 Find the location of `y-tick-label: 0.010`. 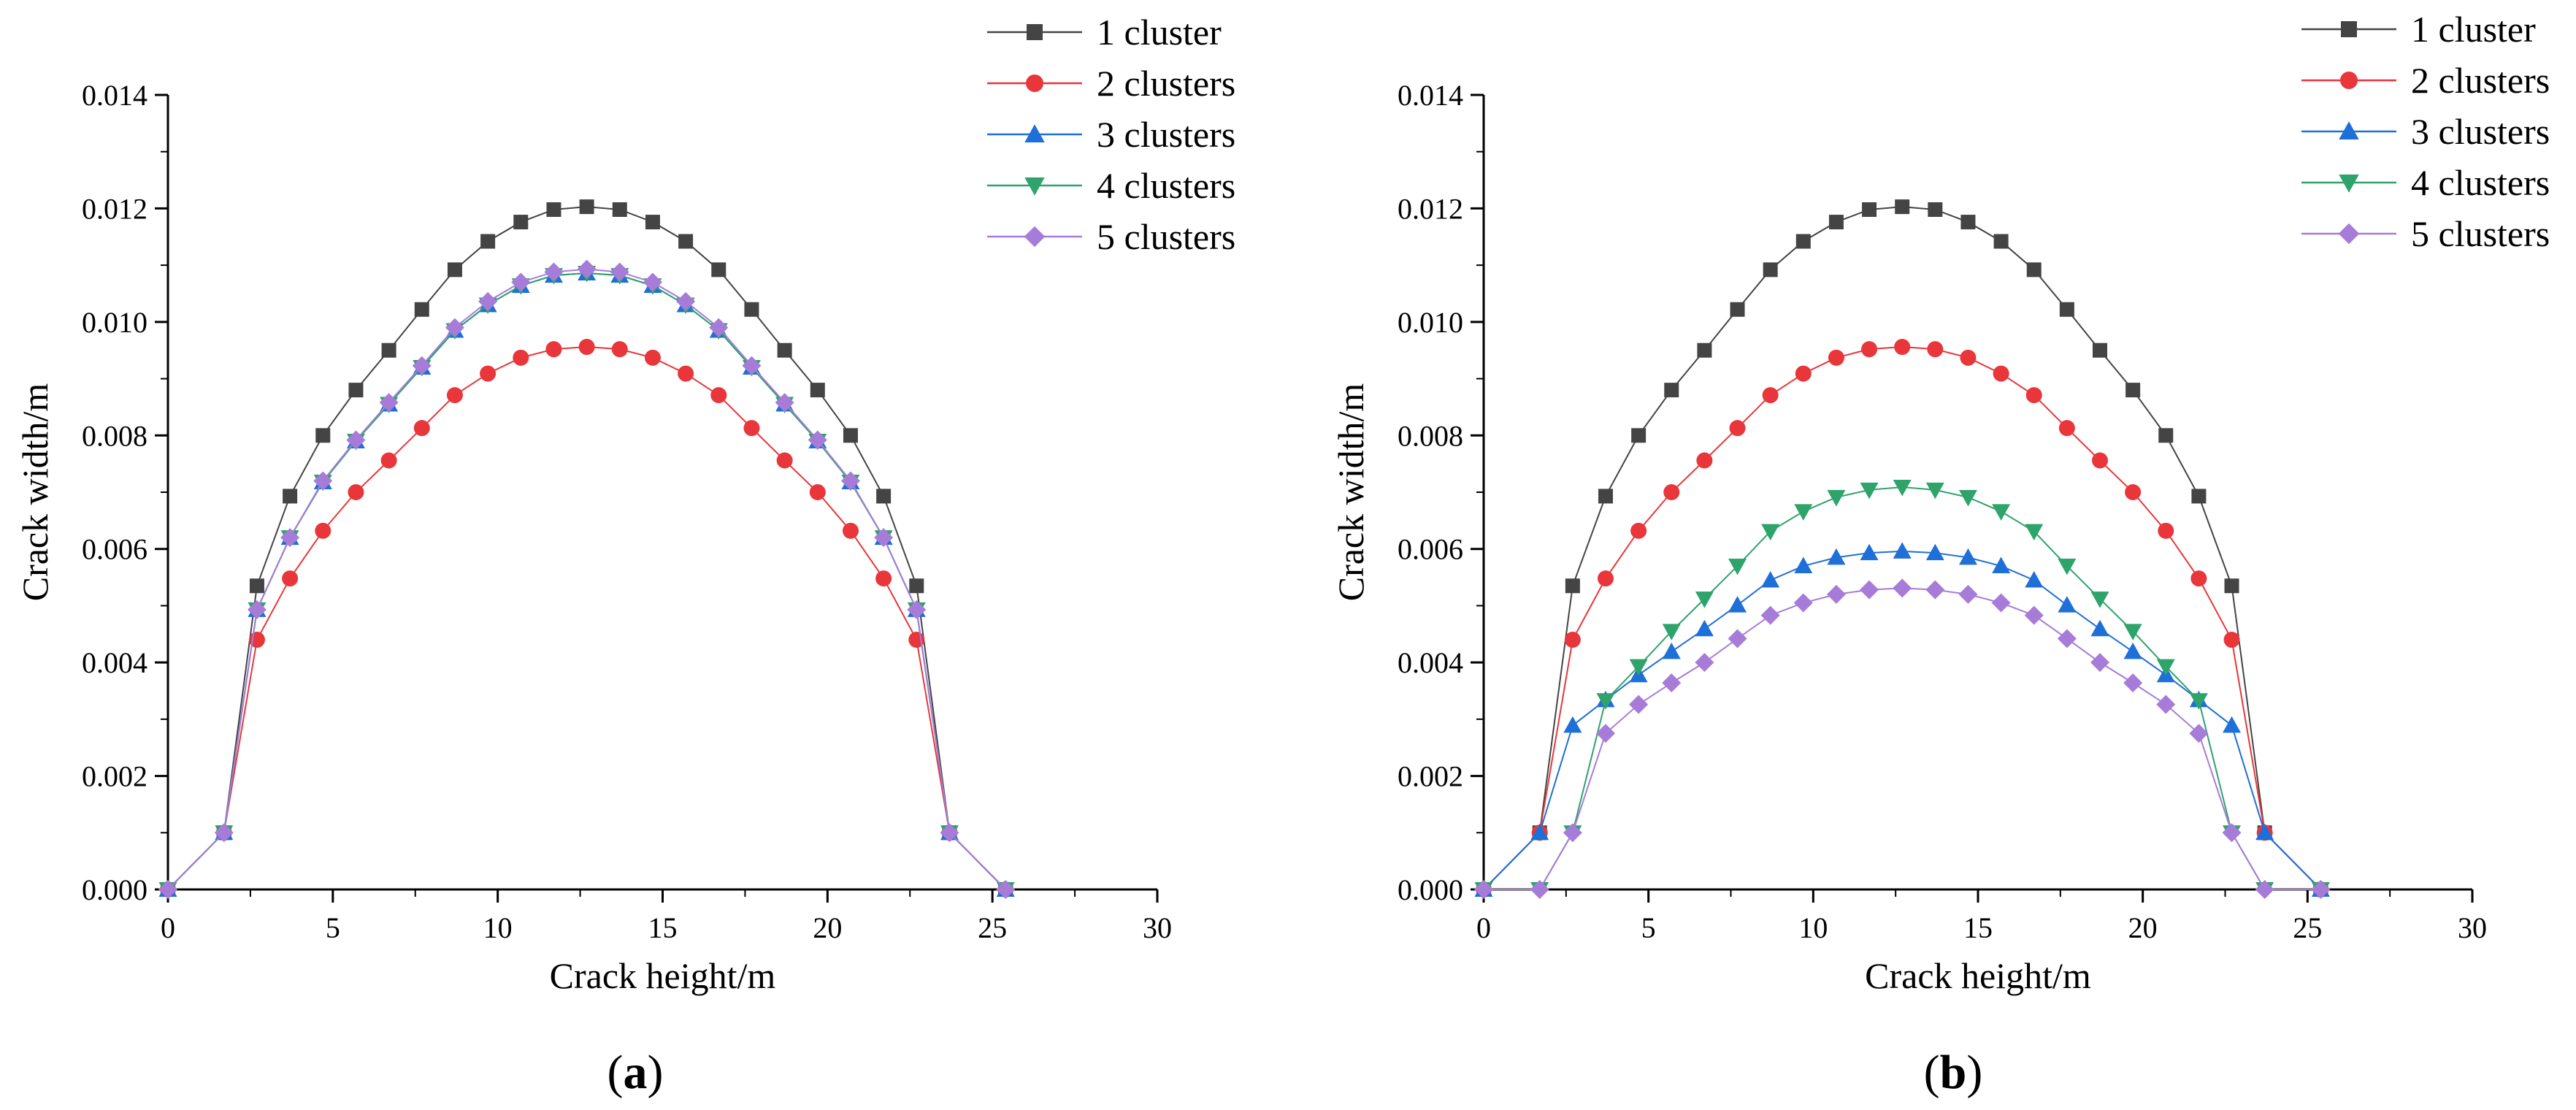

y-tick-label: 0.010 is located at coordinates (114, 322).